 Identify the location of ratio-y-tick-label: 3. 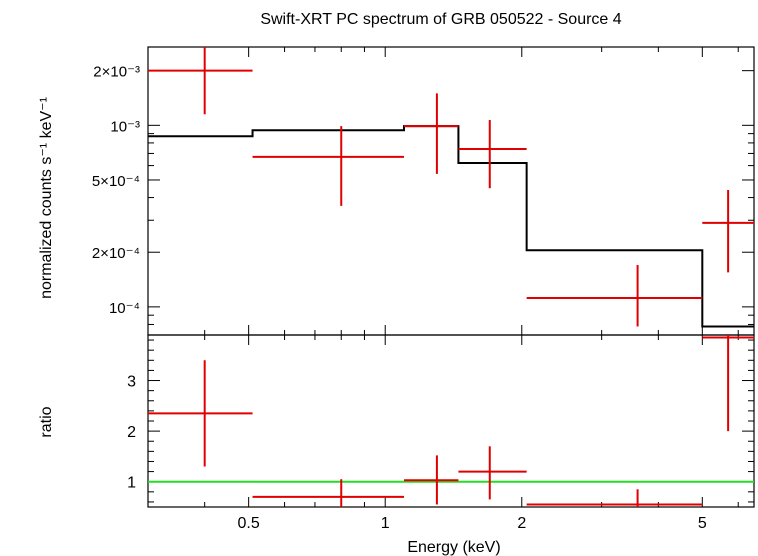
(131, 382).